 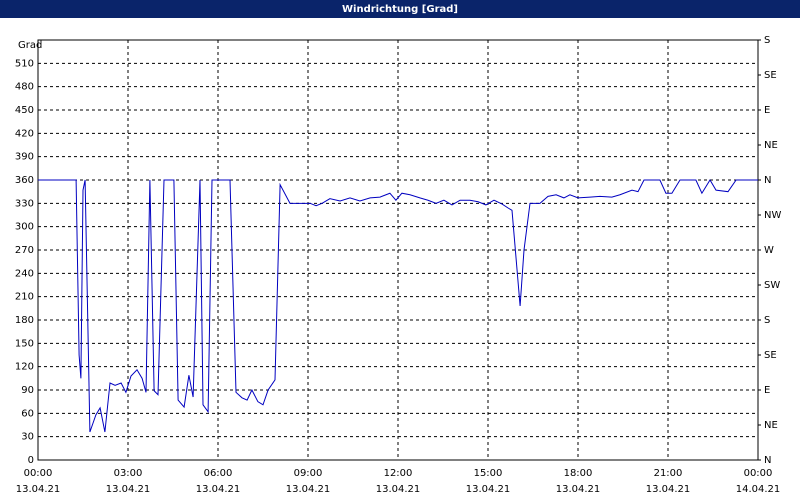 What do you see at coordinates (24, 180) in the screenshot?
I see `y-tick-label: 360` at bounding box center [24, 180].